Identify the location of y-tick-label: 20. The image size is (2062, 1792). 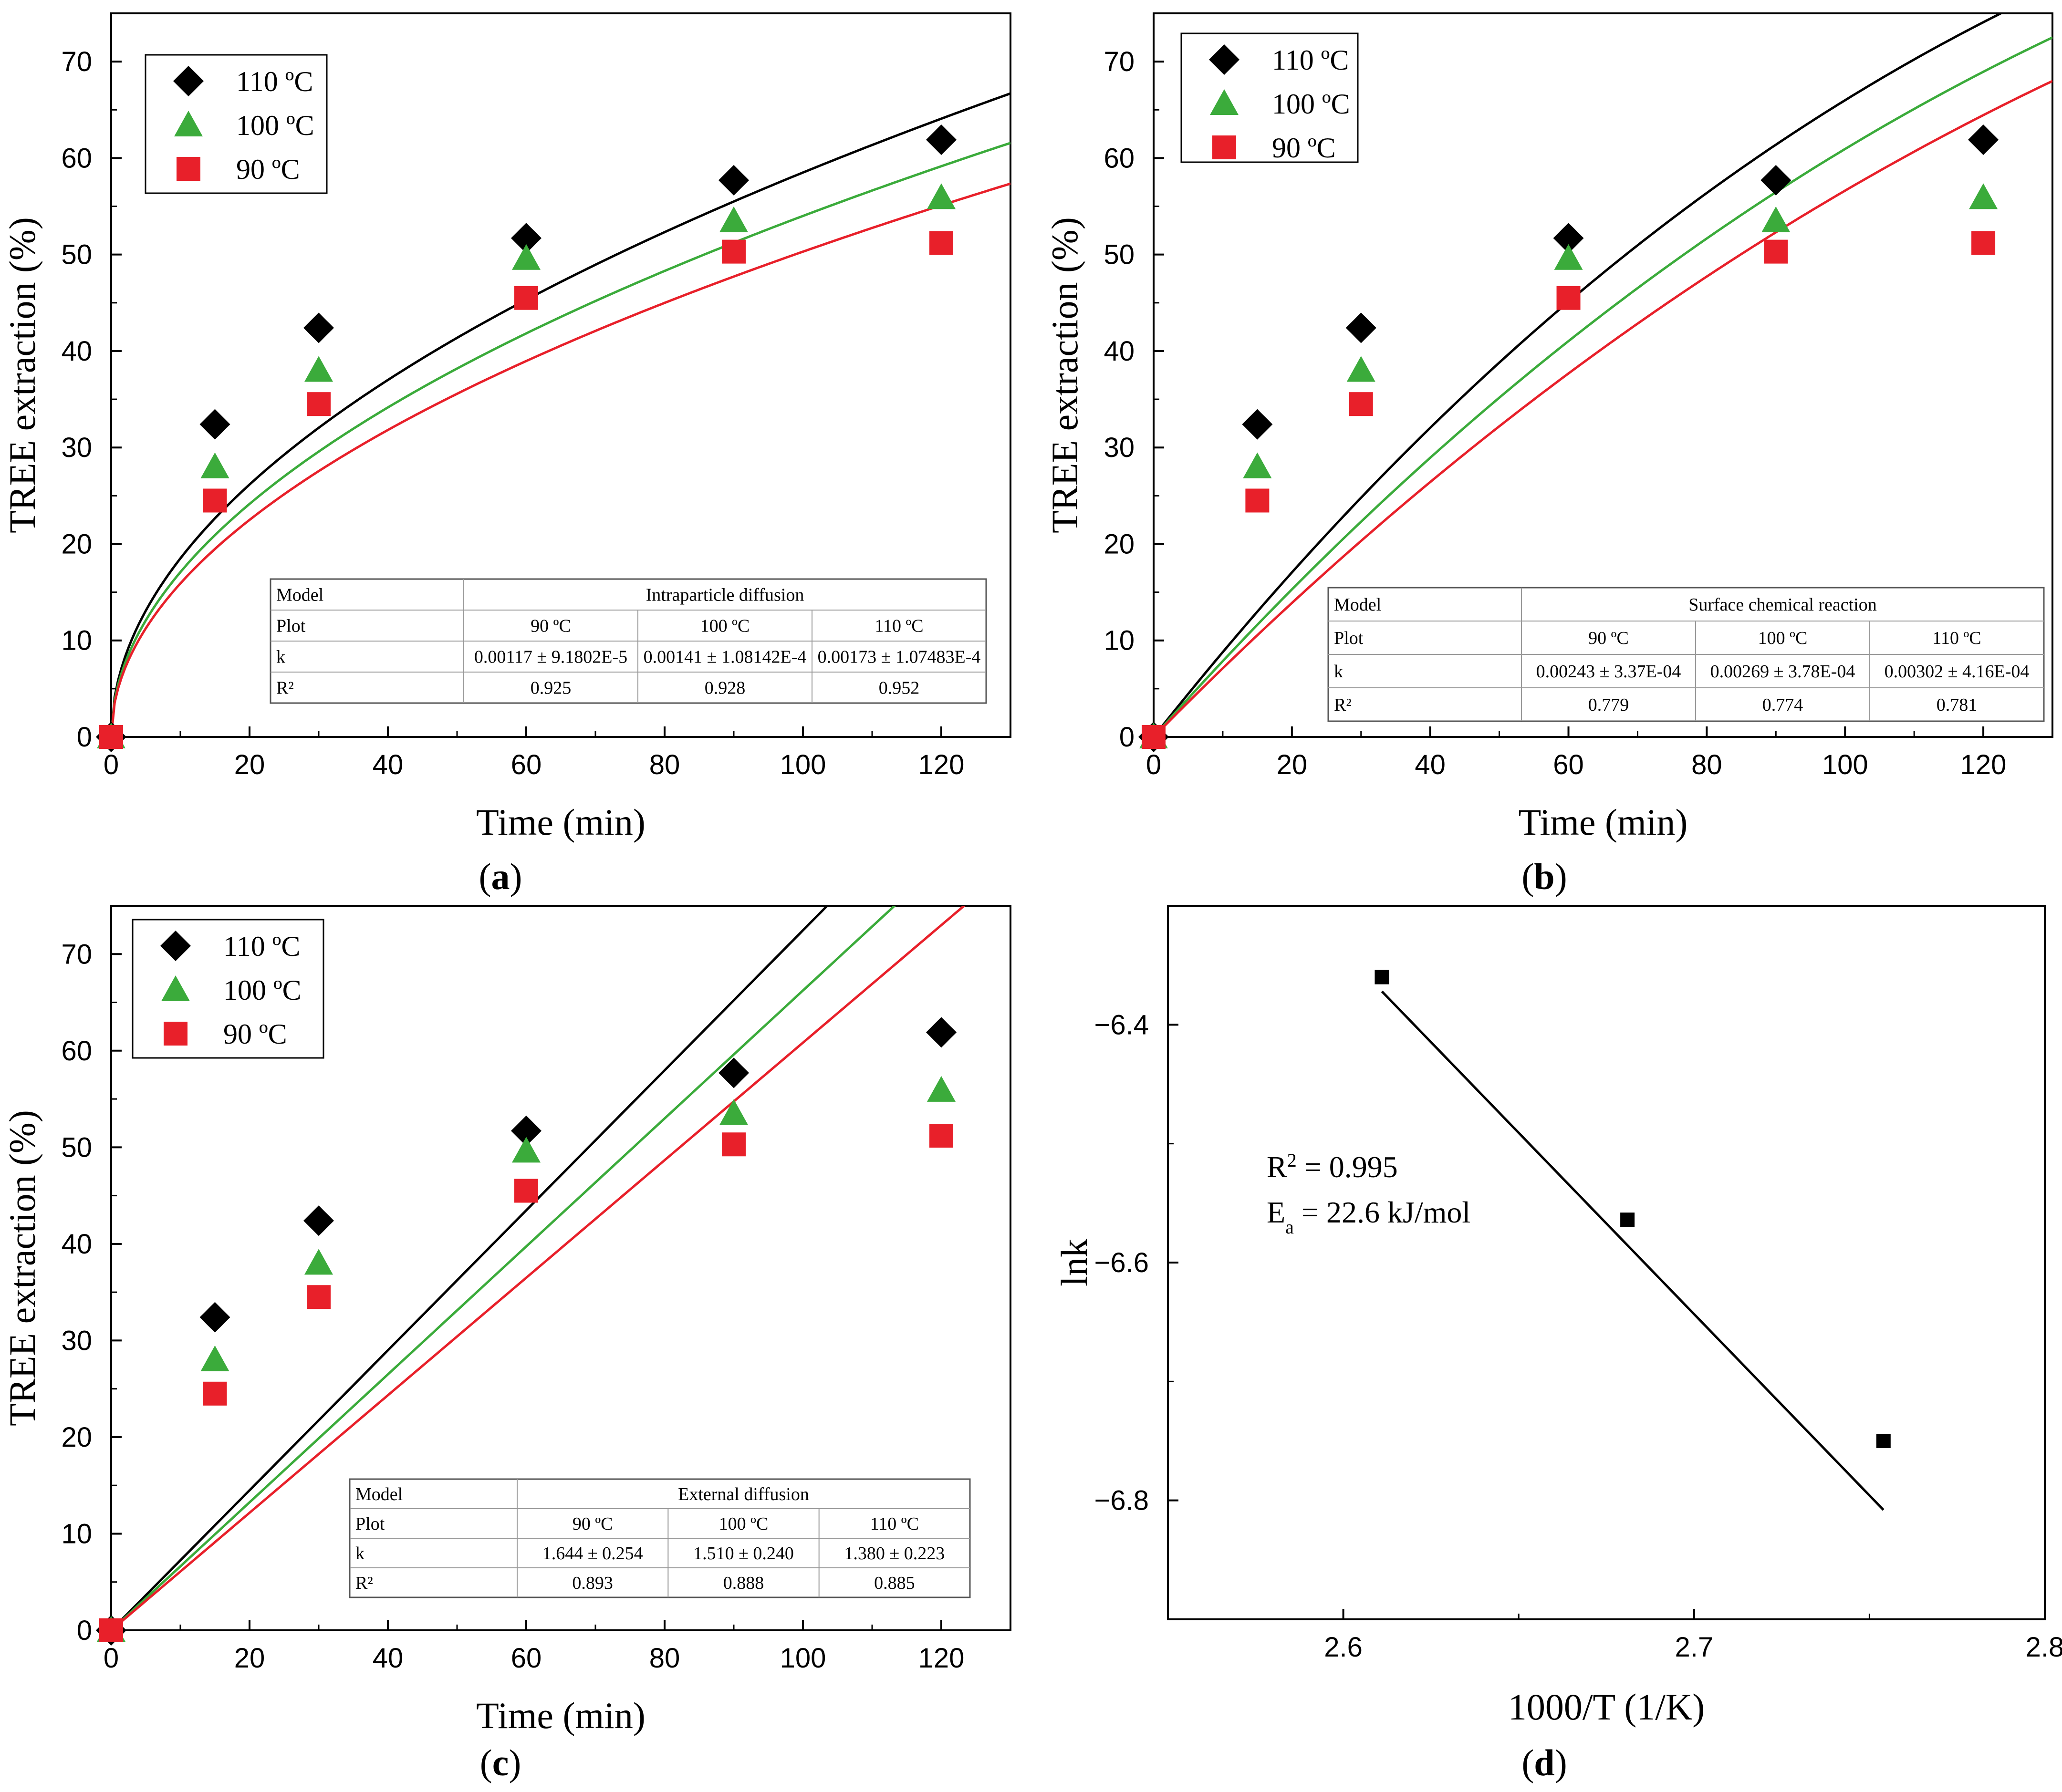
(76, 1437).